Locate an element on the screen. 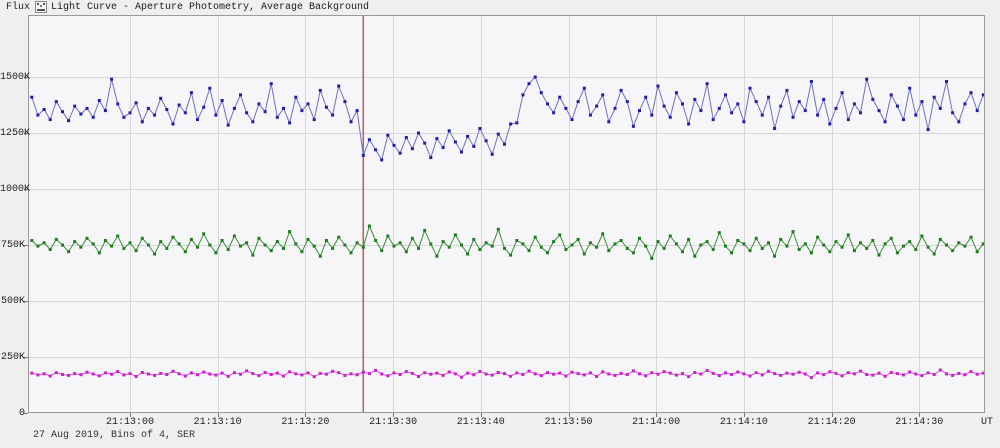  y-tick-label: 0 is located at coordinates (21, 413).